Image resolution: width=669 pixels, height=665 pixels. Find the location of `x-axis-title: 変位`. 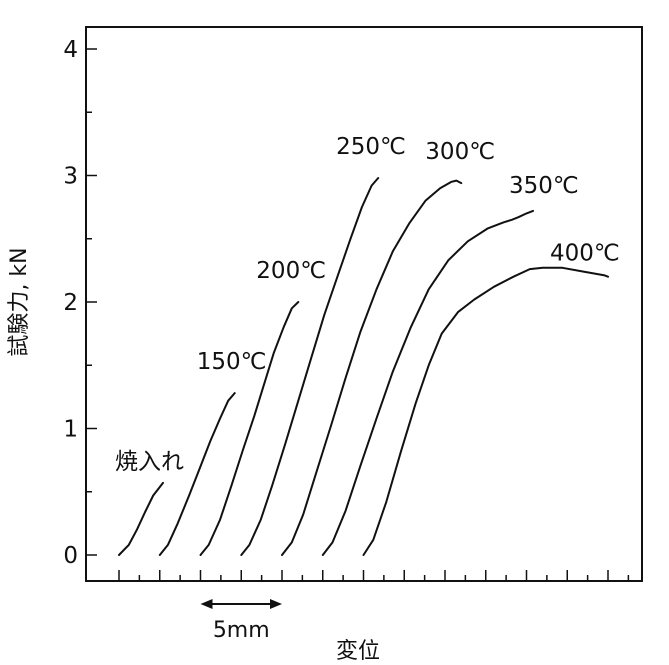

x-axis-title: 変位 is located at coordinates (358, 651).